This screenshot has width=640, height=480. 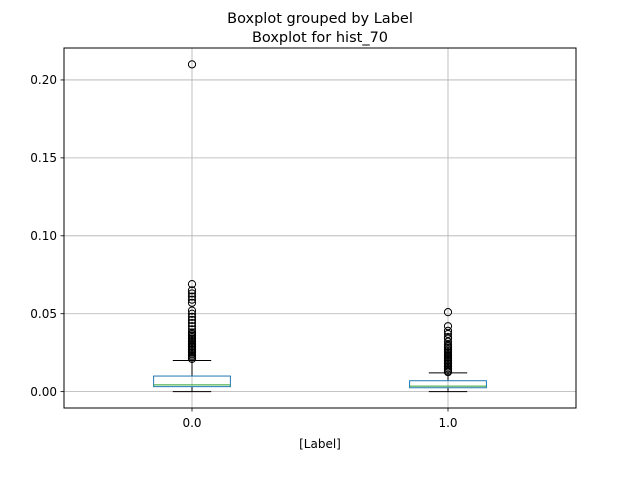 I want to click on x-tick-label: 1.0, so click(x=447, y=423).